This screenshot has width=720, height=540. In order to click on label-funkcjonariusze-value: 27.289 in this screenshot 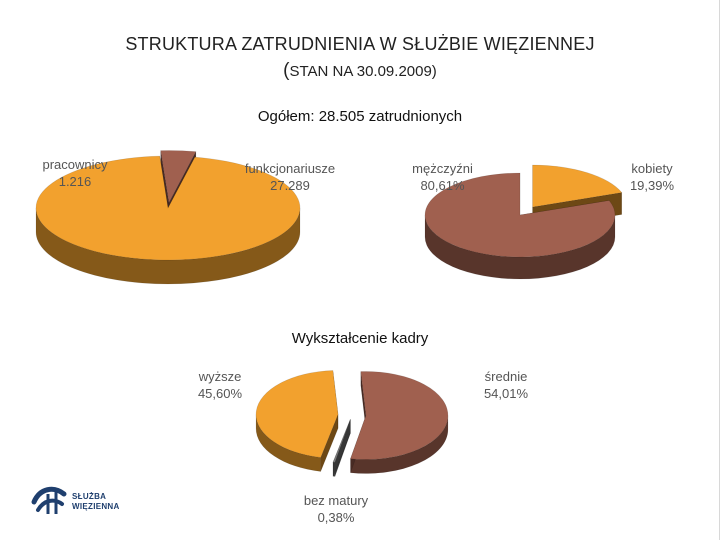, I will do `click(290, 185)`.